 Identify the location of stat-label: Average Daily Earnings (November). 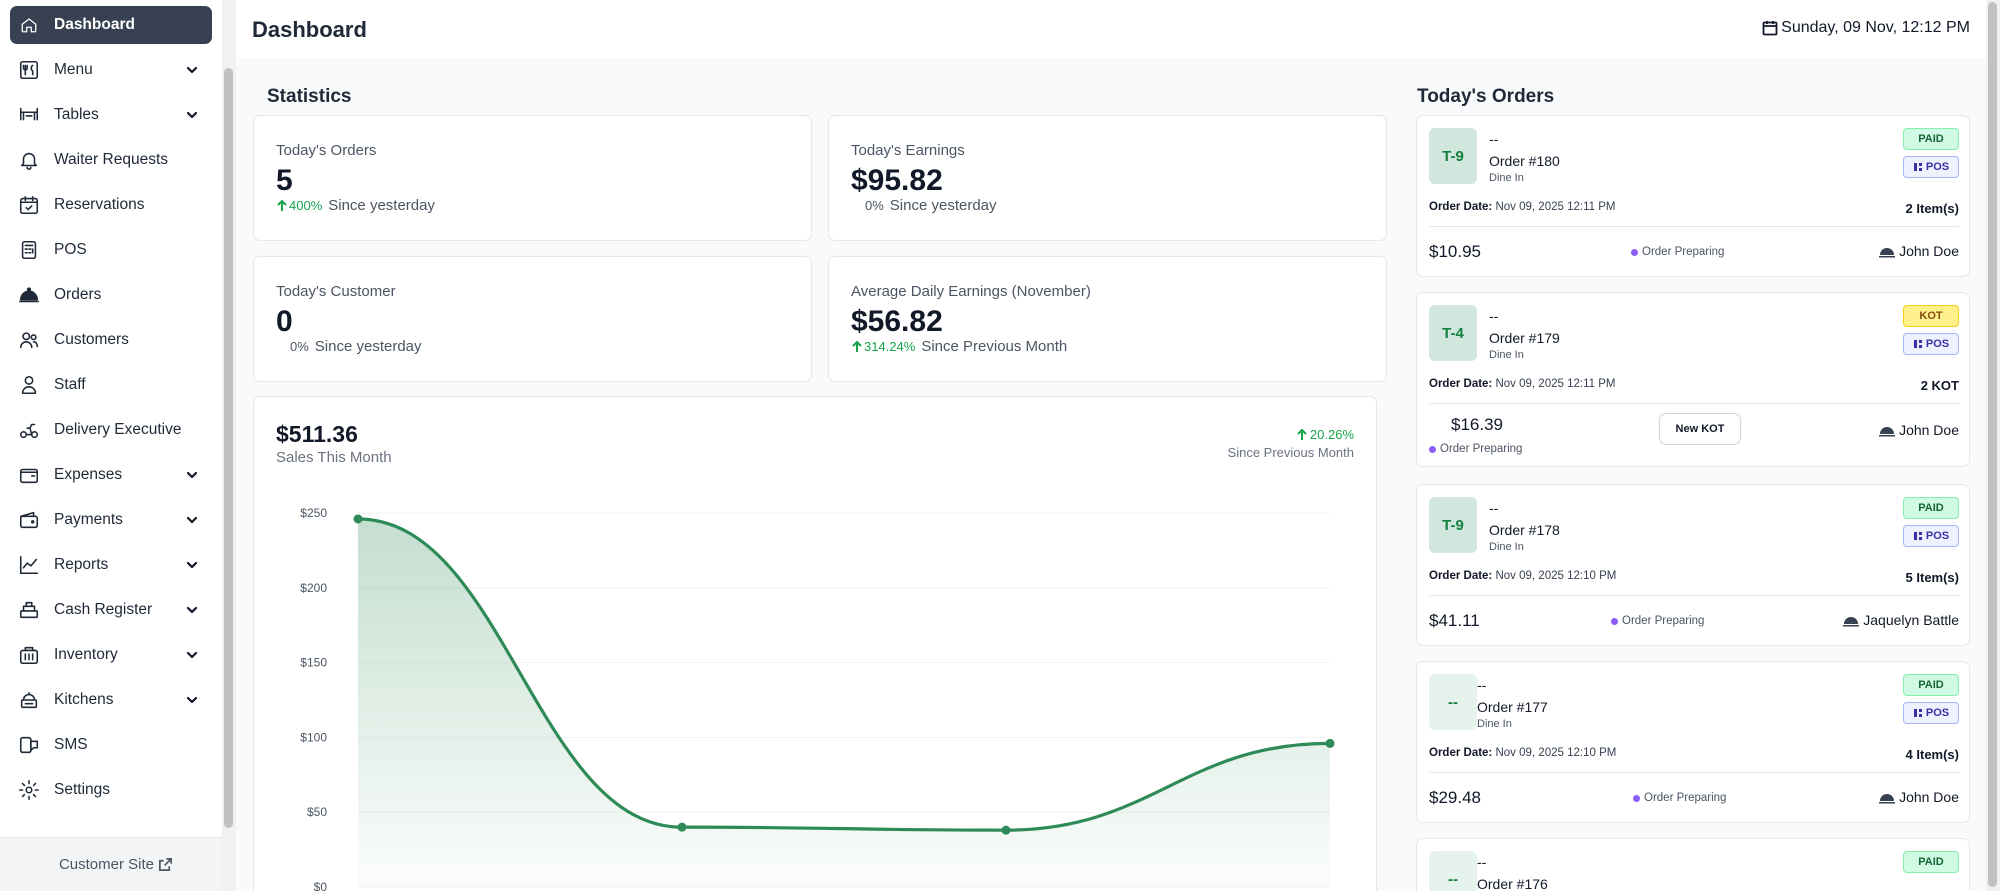
(971, 291).